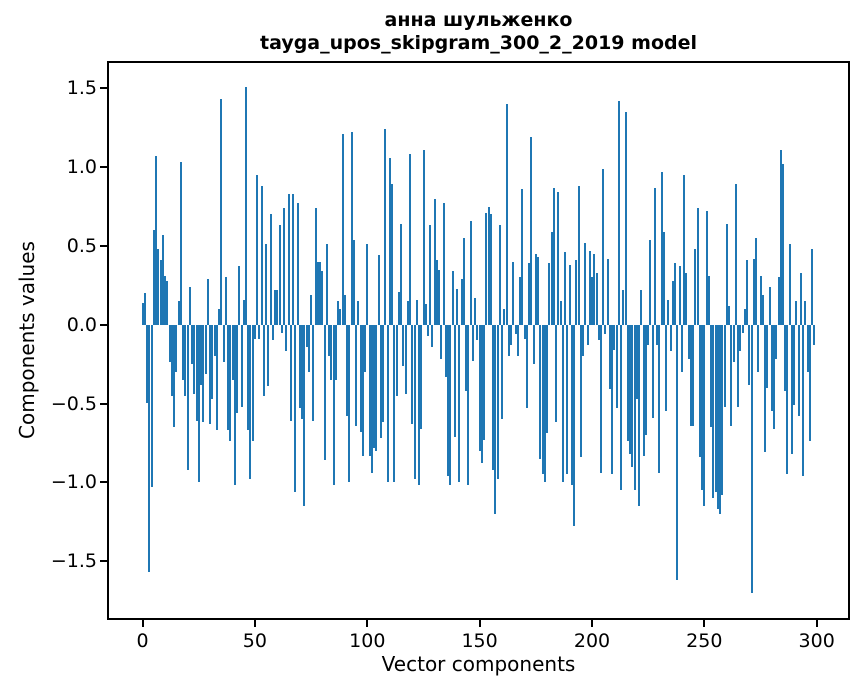  What do you see at coordinates (81, 167) in the screenshot?
I see `y-tick-label: 1.0` at bounding box center [81, 167].